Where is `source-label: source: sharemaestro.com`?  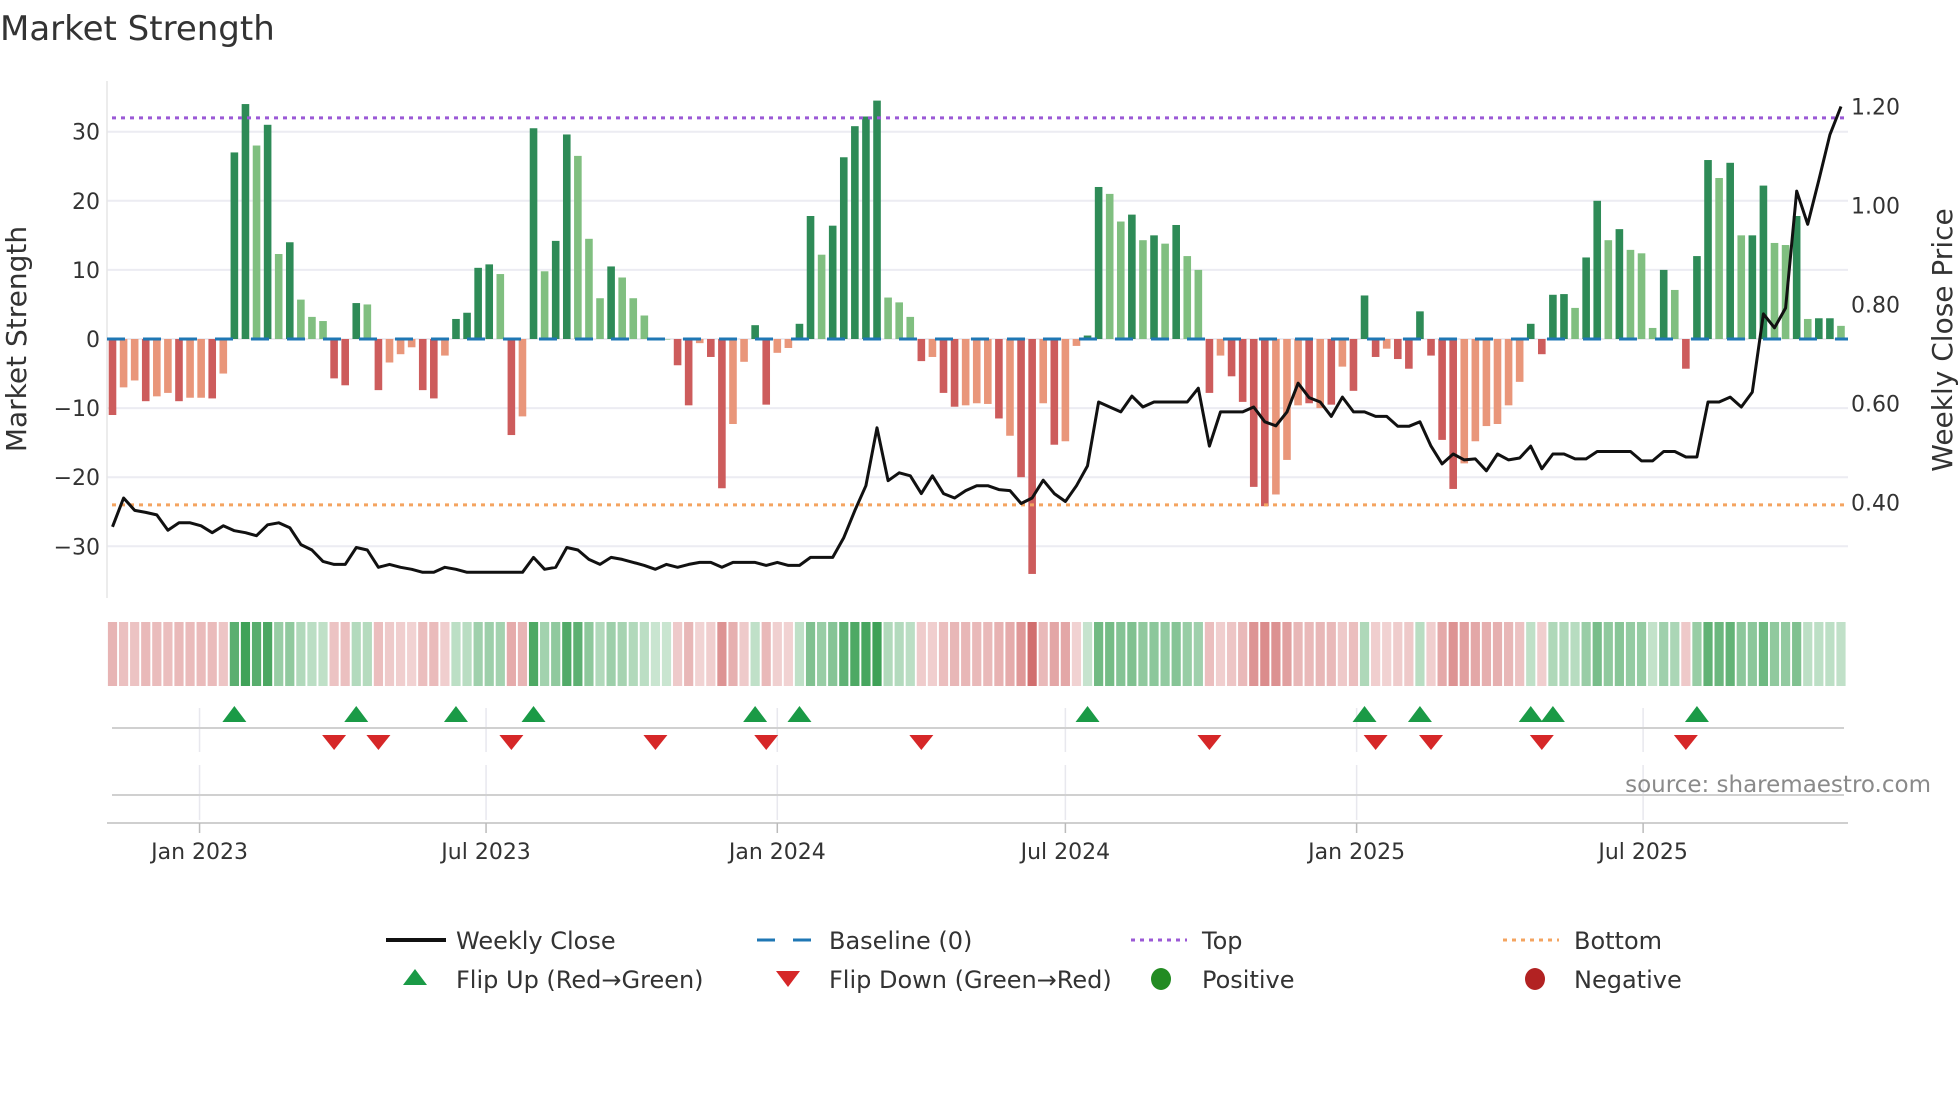
source-label: source: sharemaestro.com is located at coordinates (1778, 785).